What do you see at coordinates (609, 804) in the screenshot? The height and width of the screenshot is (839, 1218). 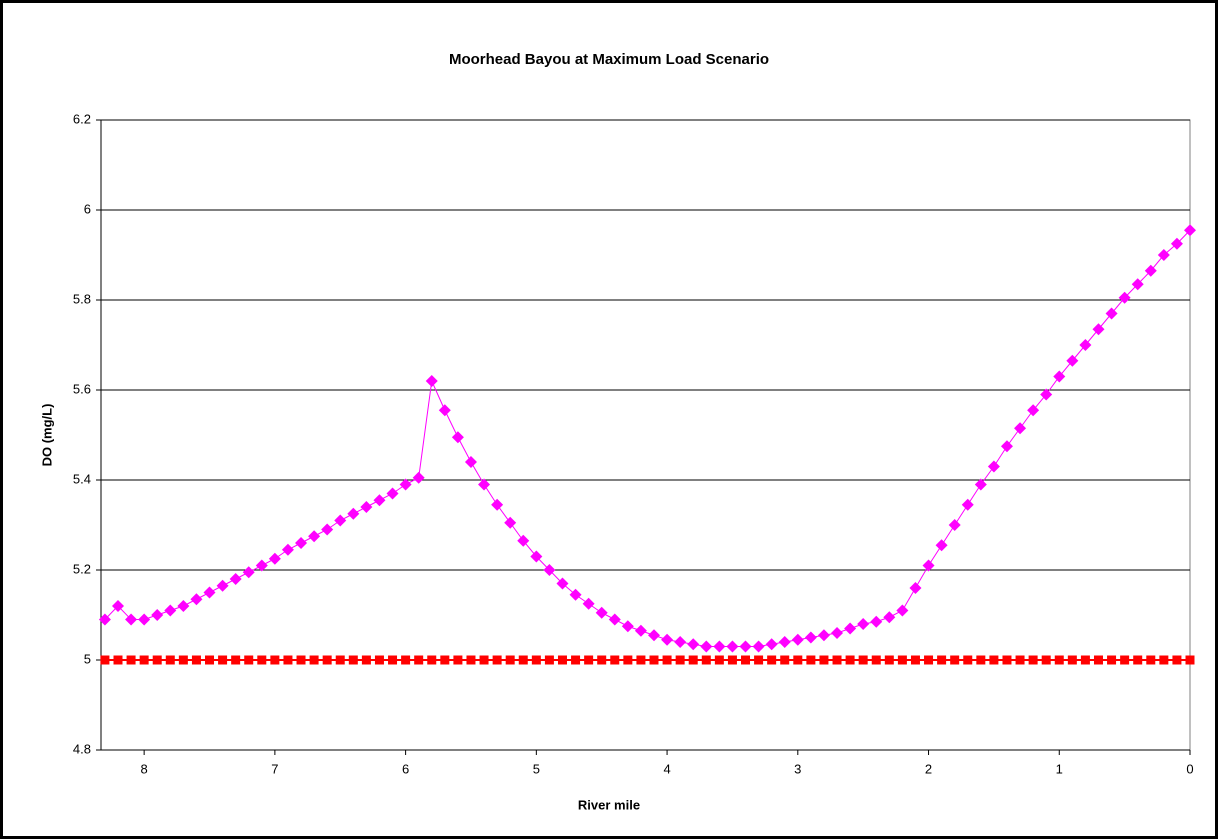 I see `x-axis-label: River mile` at bounding box center [609, 804].